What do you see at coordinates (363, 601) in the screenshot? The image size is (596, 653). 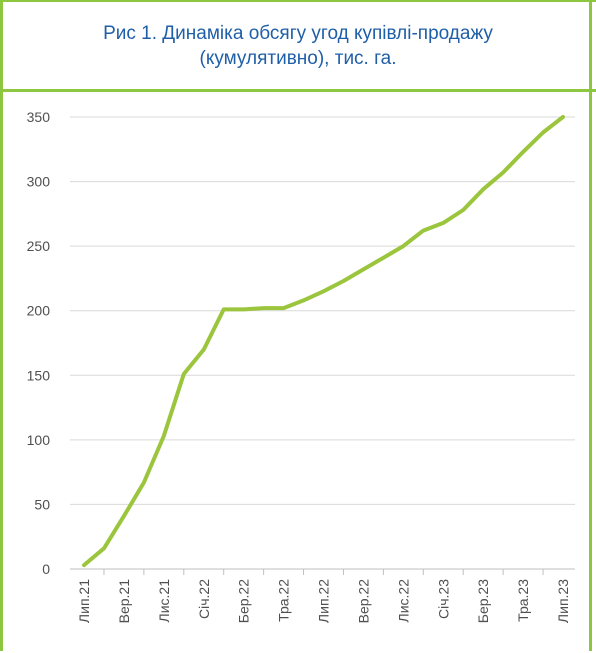 I see `x-tick-label: Вер.22` at bounding box center [363, 601].